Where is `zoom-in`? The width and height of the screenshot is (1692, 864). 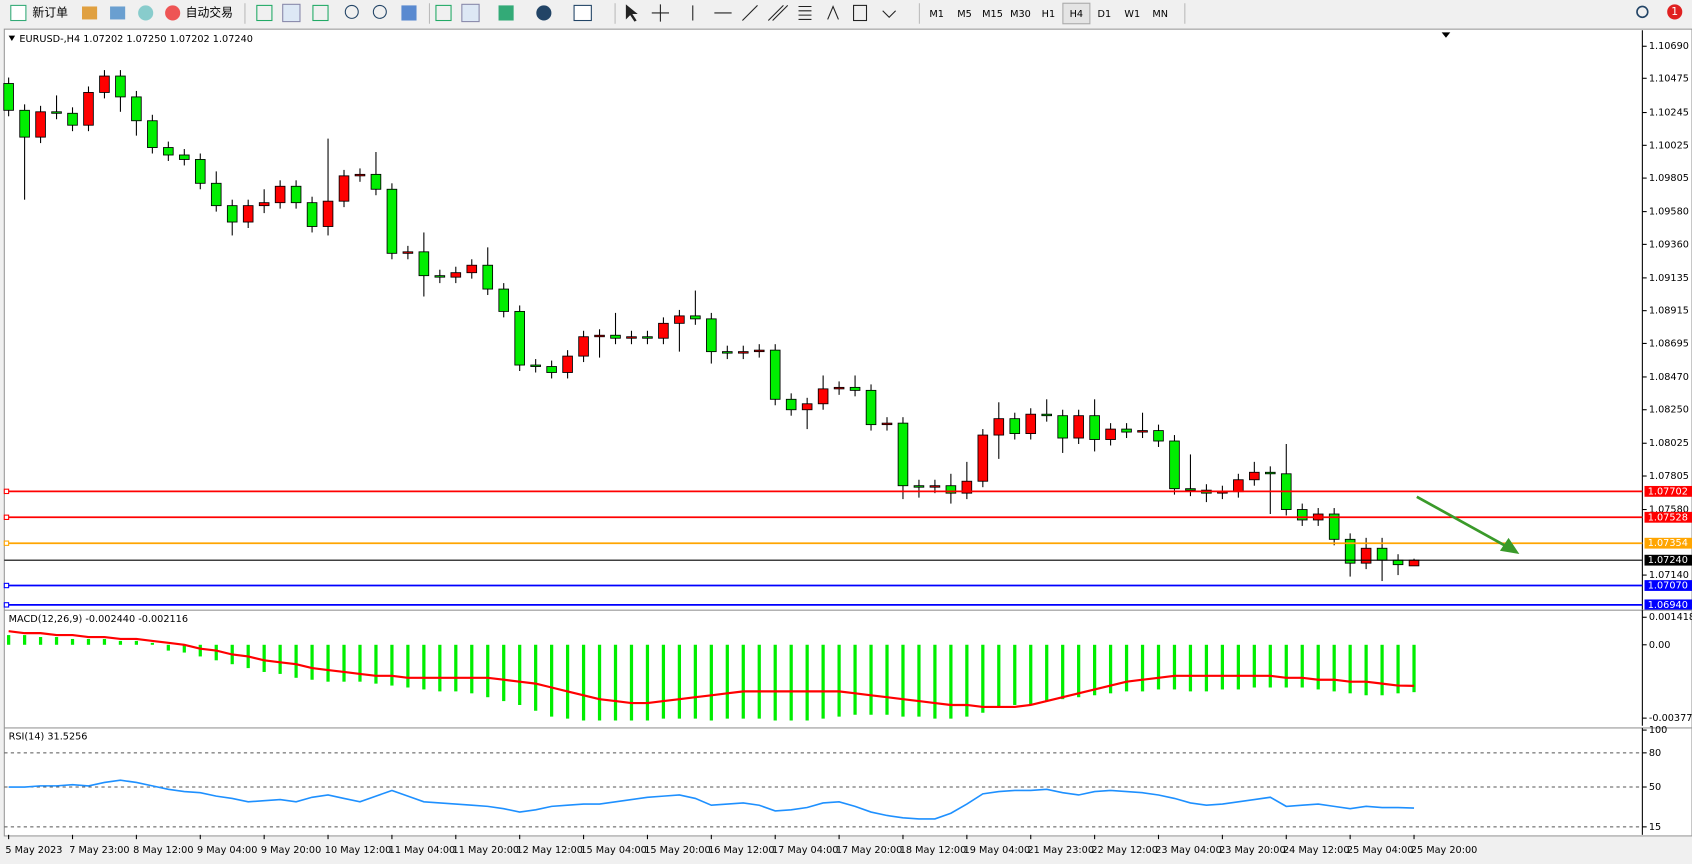 zoom-in is located at coordinates (351, 11).